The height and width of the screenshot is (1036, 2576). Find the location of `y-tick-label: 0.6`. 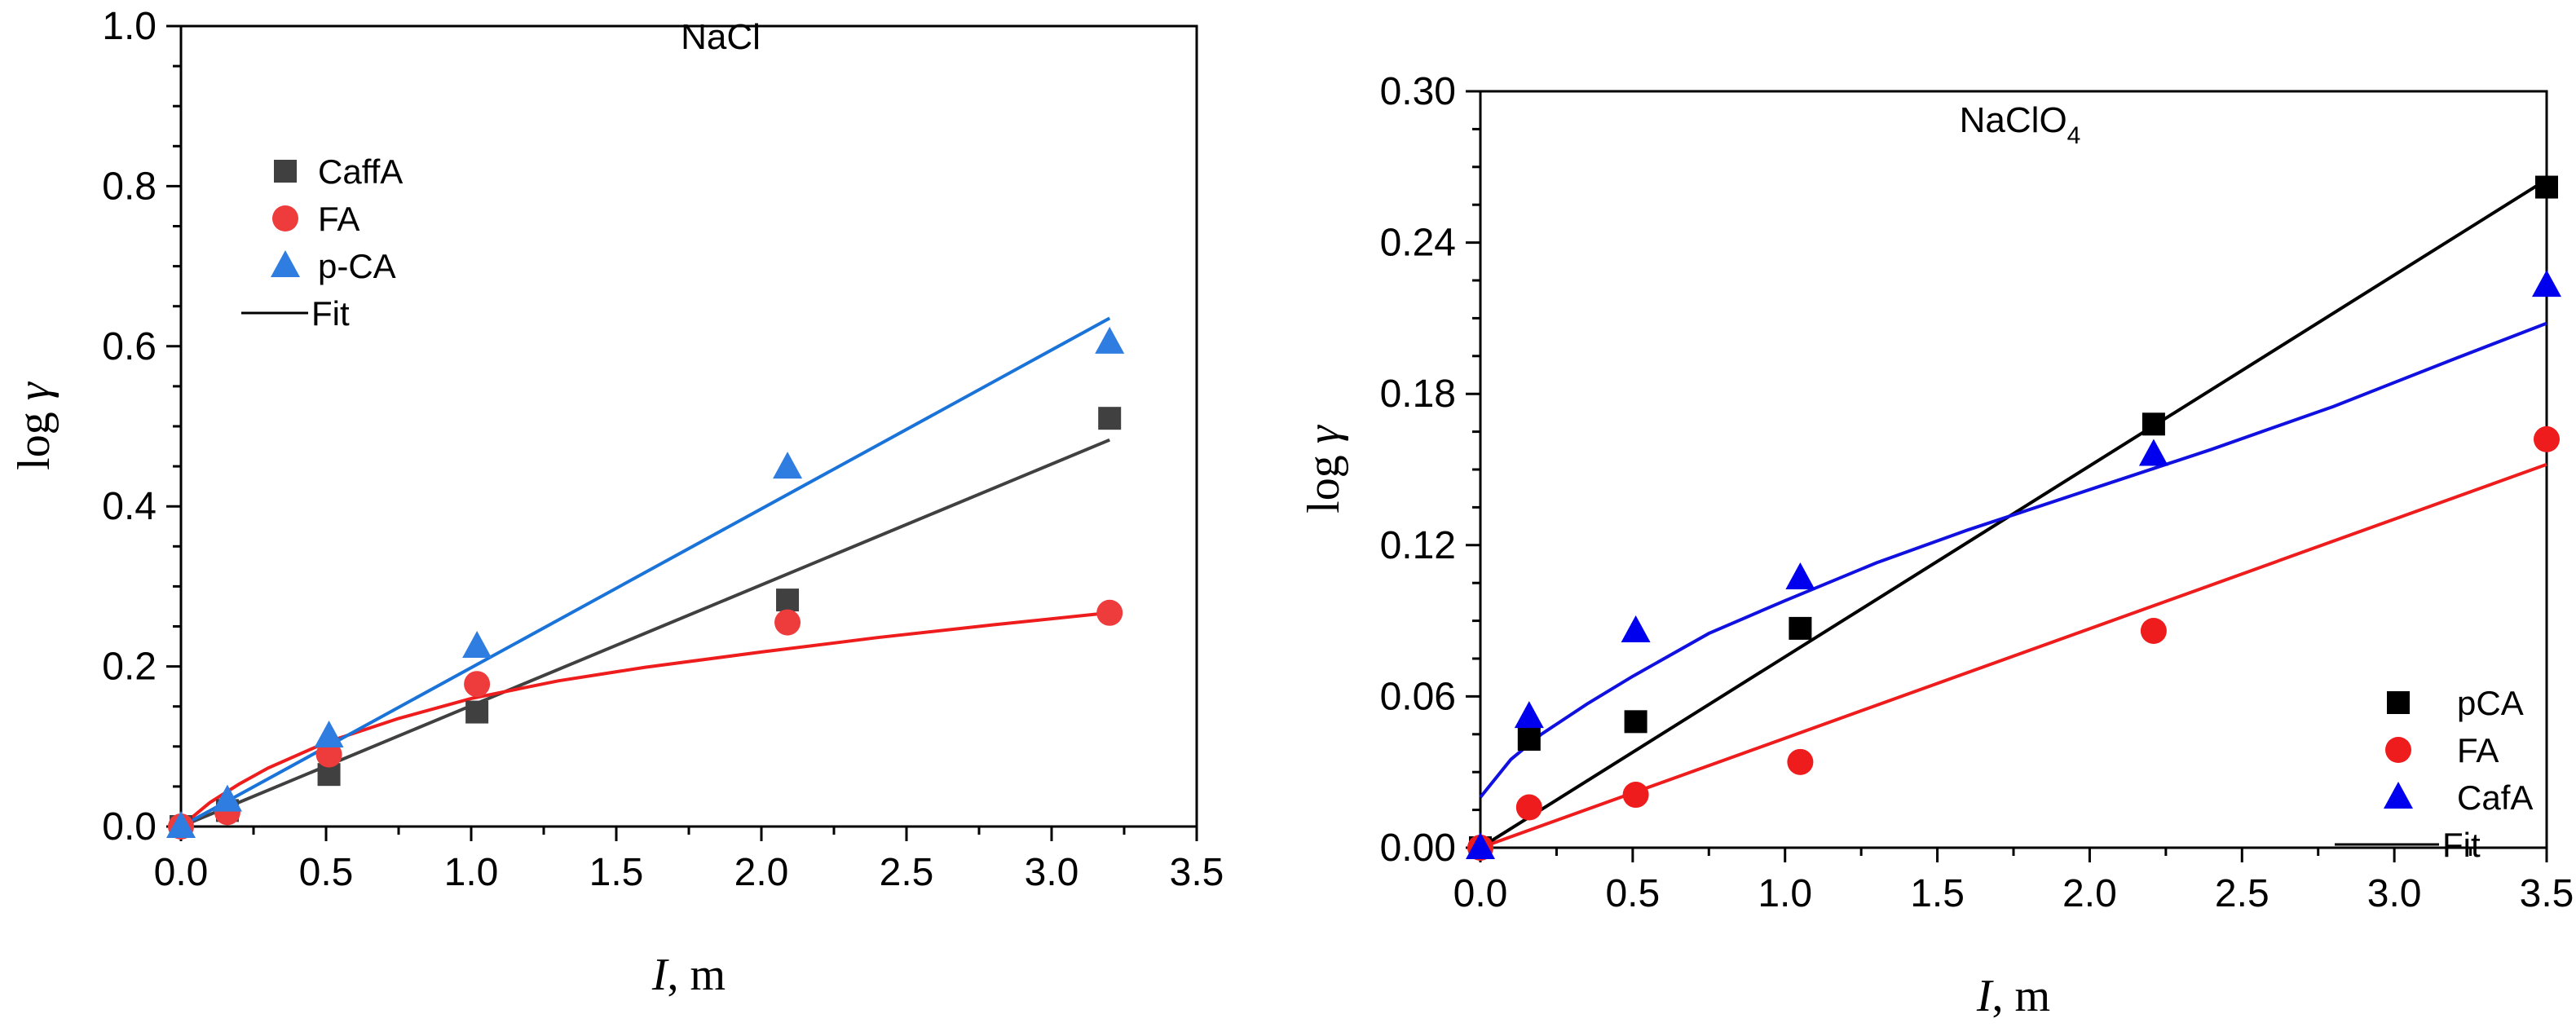

y-tick-label: 0.6 is located at coordinates (129, 346).